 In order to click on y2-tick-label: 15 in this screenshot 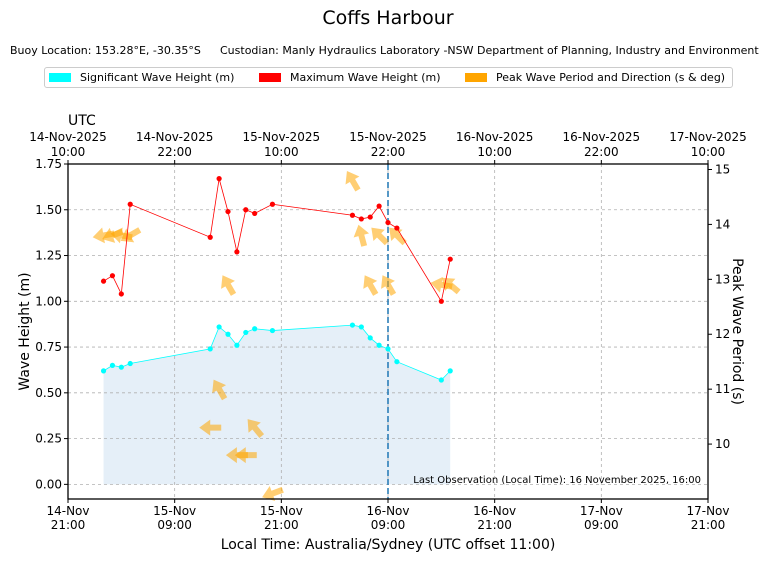, I will do `click(722, 169)`.